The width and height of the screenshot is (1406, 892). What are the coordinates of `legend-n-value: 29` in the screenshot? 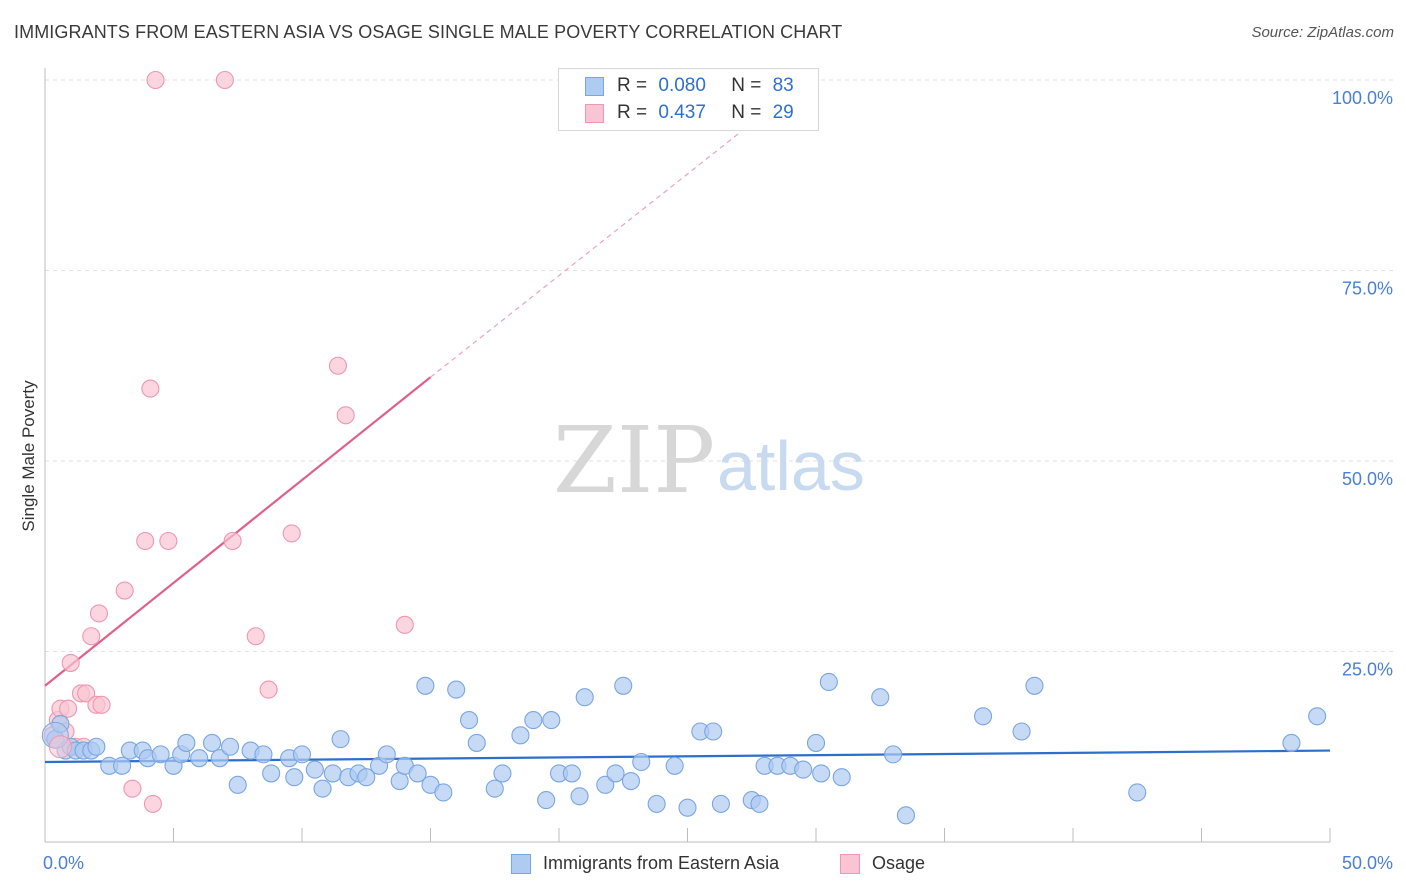 It's located at (783, 112).